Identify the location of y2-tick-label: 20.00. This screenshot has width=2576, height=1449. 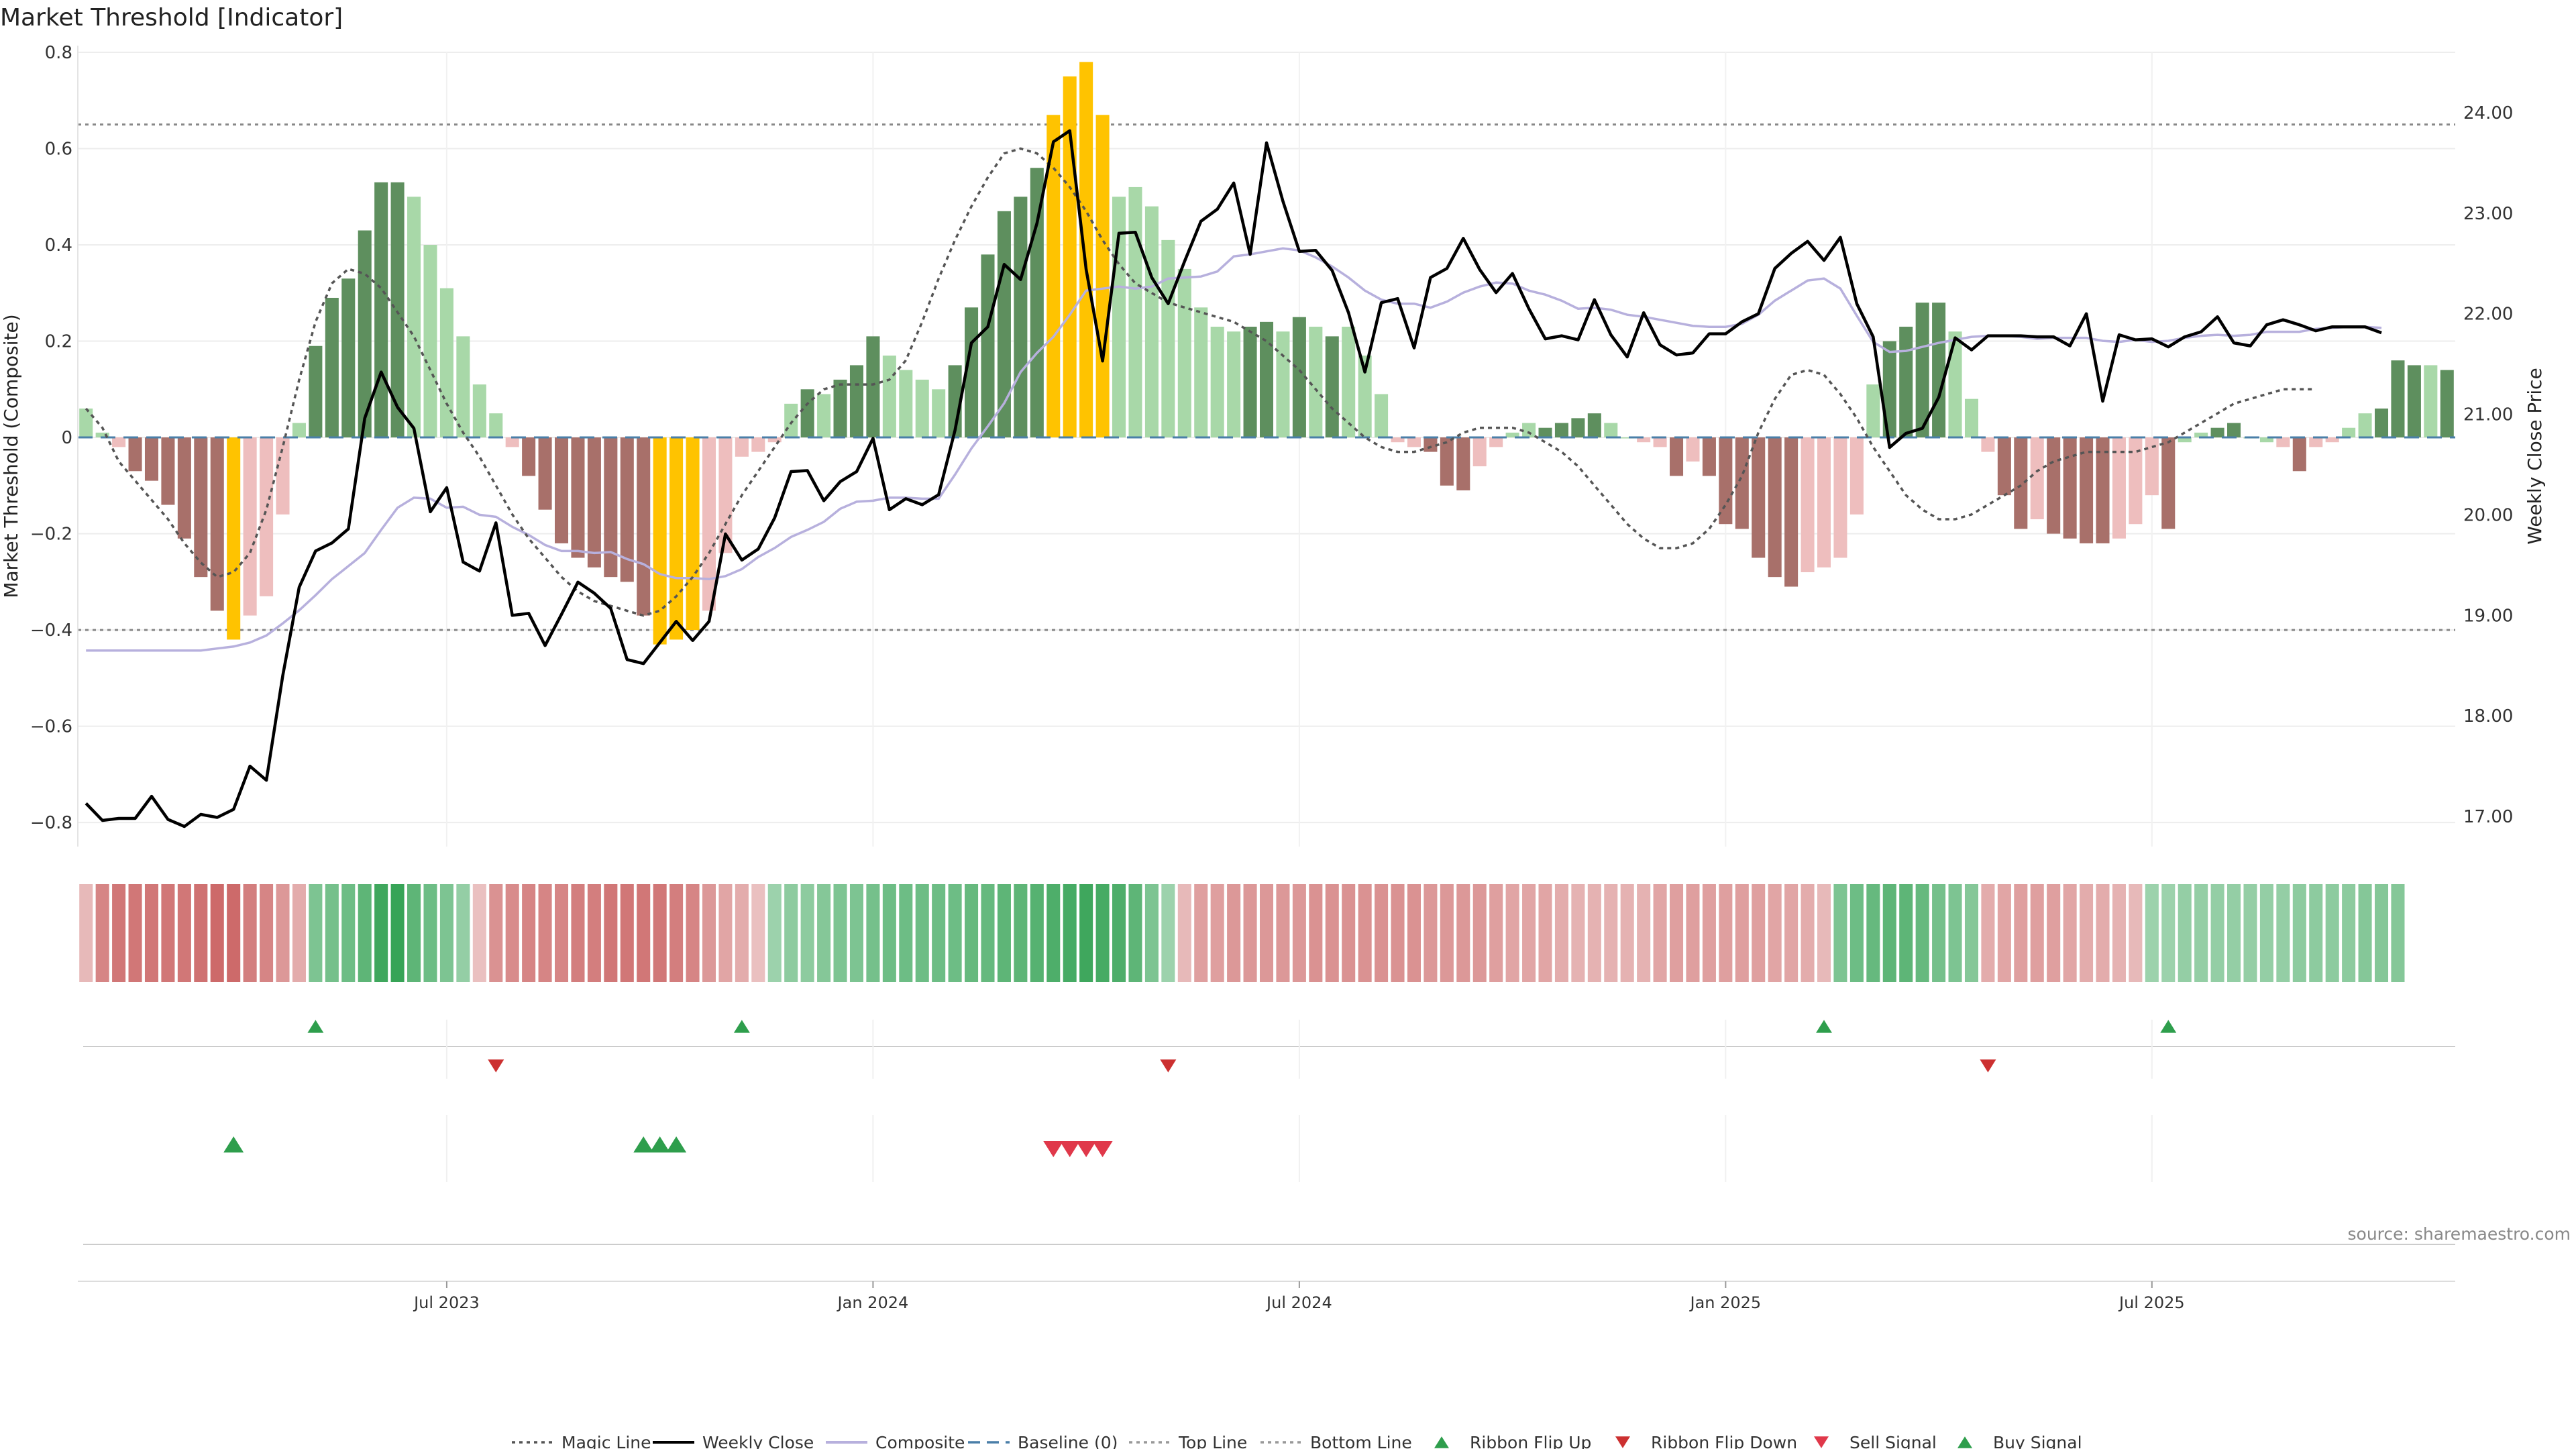
(2488, 515).